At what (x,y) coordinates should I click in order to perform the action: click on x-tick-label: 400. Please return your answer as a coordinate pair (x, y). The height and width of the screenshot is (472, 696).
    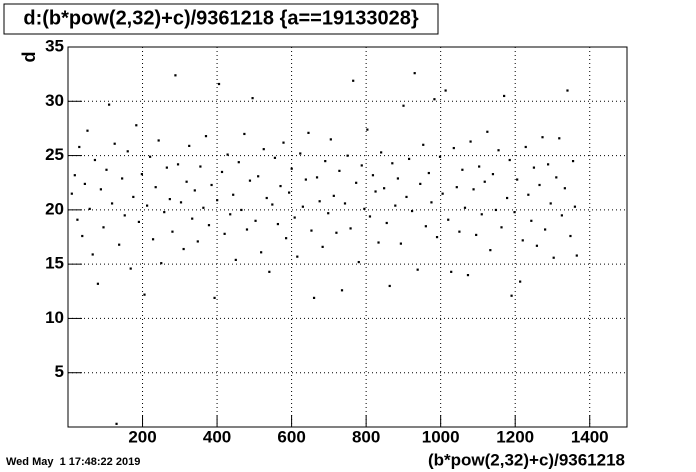
    Looking at the image, I should click on (217, 436).